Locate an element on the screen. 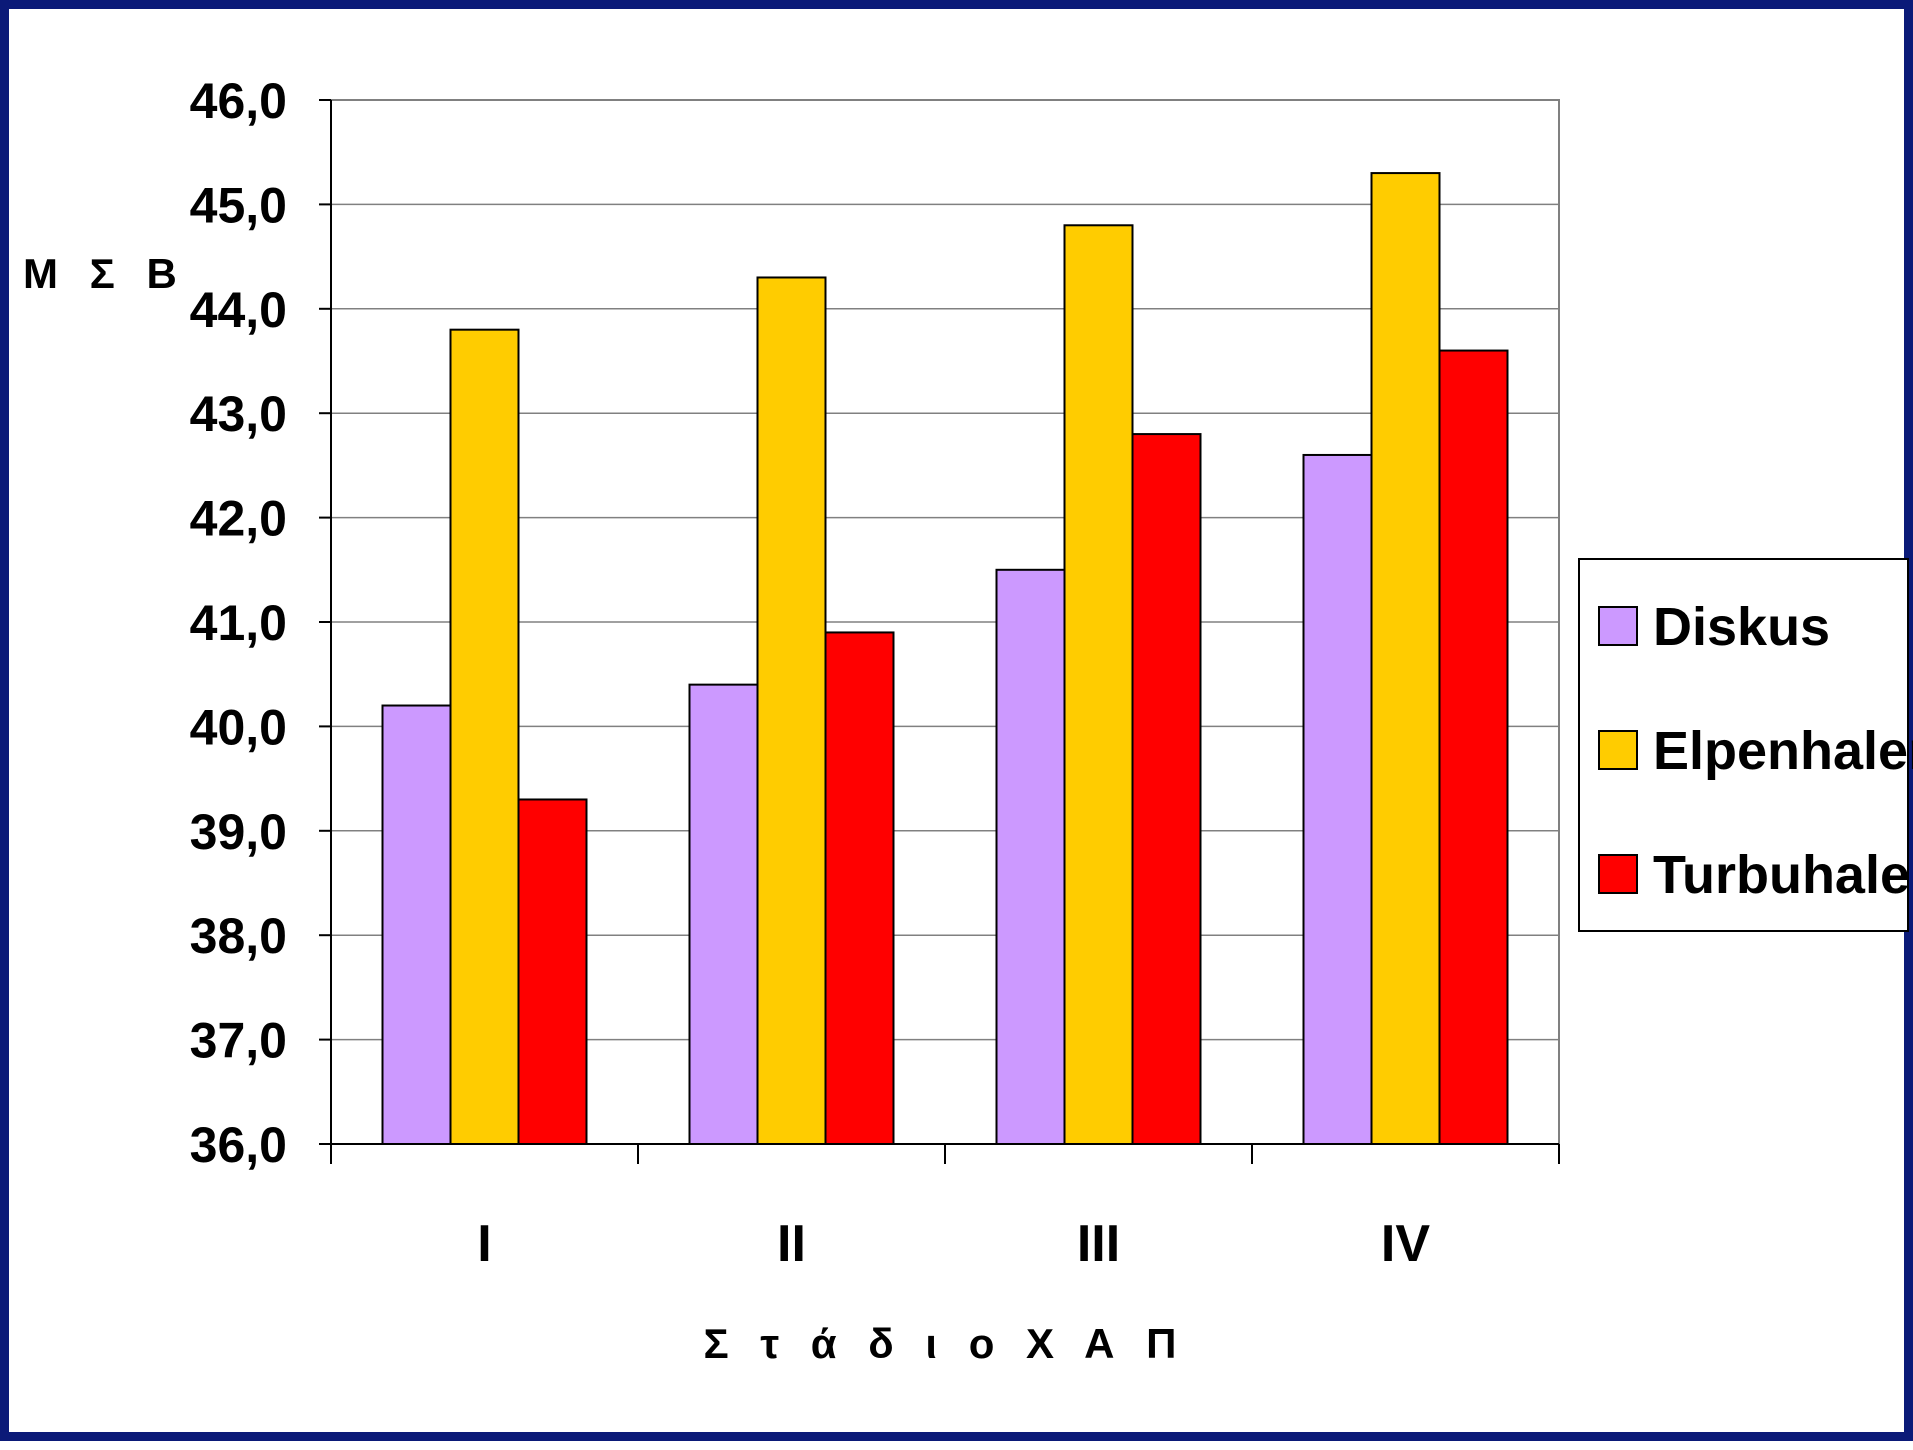 The width and height of the screenshot is (1913, 1450). bar-elpenhaler-iii is located at coordinates (1098, 684).